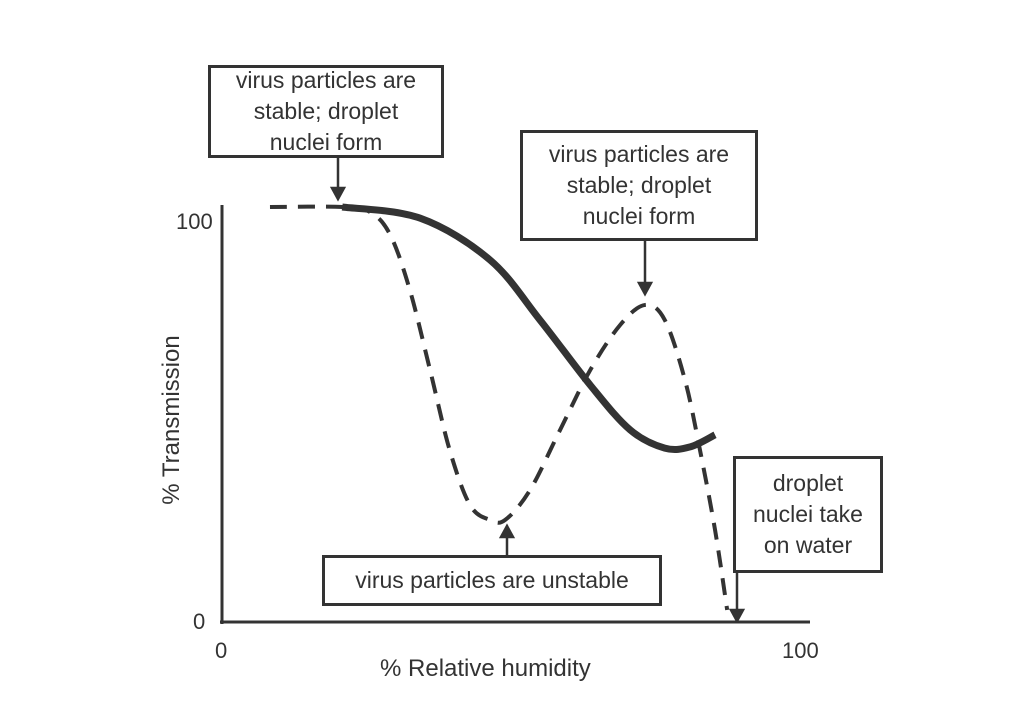  Describe the element at coordinates (338, 194) in the screenshot. I see `arrow-1-head` at that location.